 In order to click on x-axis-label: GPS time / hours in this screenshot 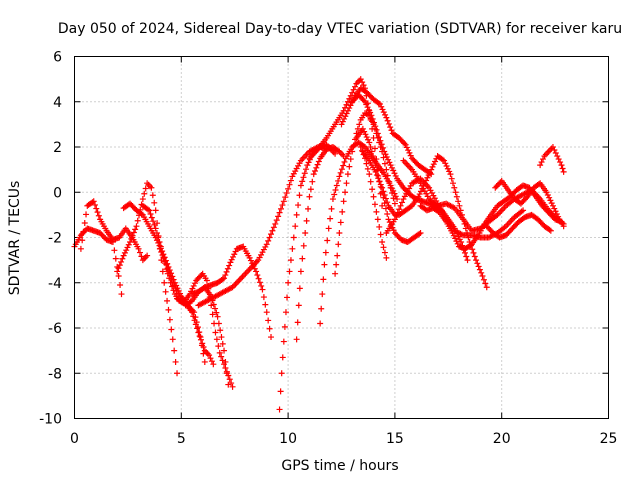, I will do `click(339, 466)`.